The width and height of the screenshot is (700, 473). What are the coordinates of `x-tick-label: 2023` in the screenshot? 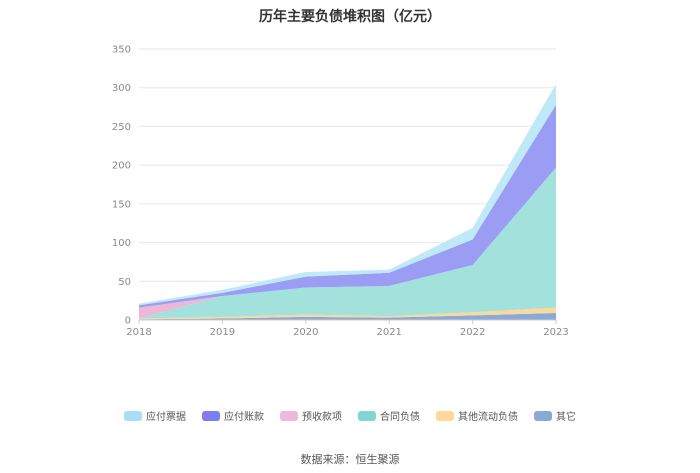 It's located at (555, 332).